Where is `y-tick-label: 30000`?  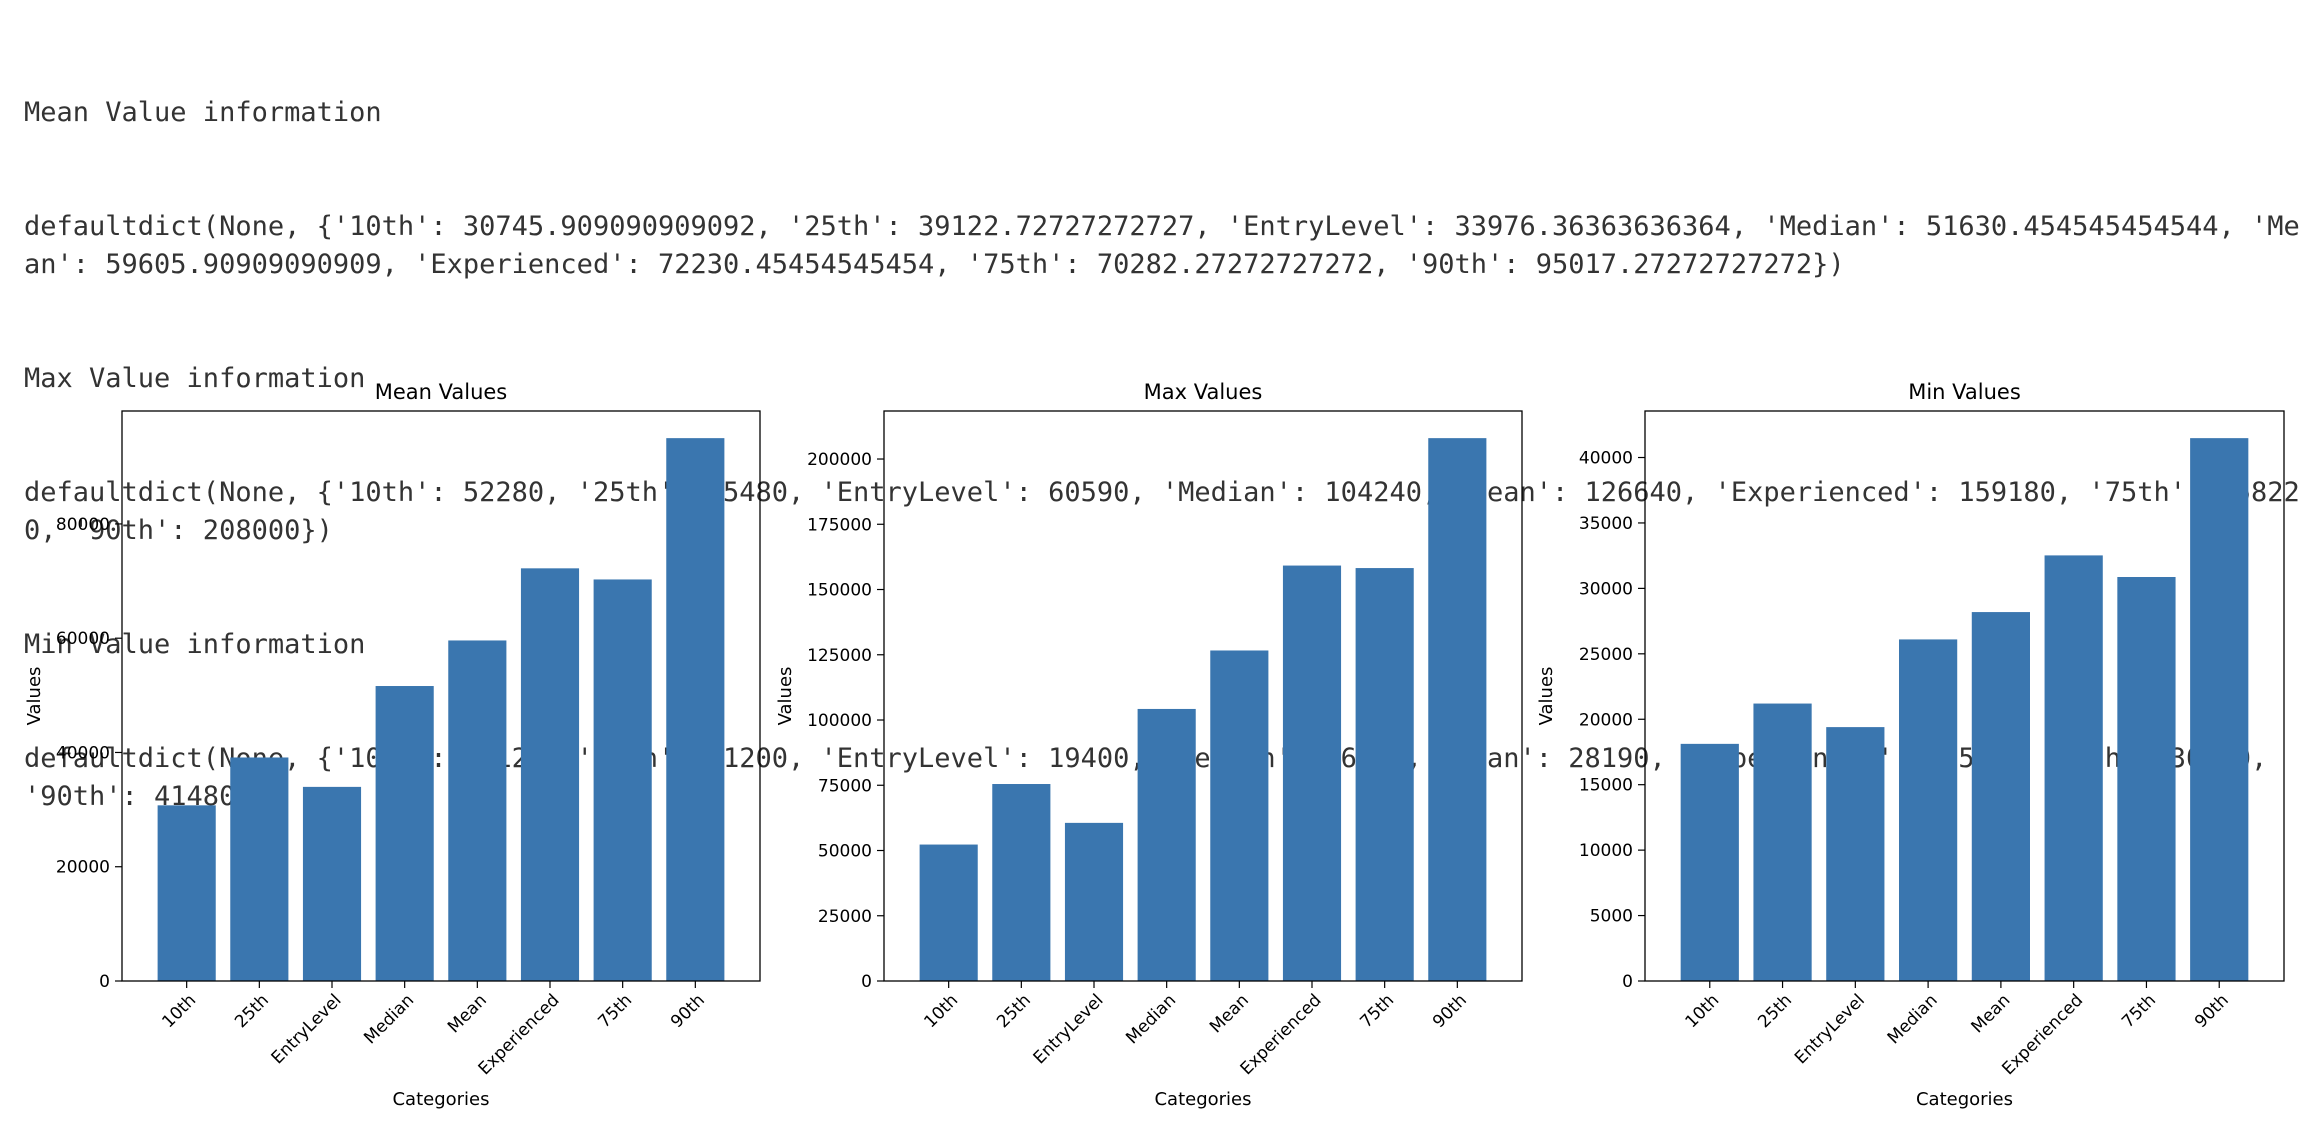 y-tick-label: 30000 is located at coordinates (1606, 589).